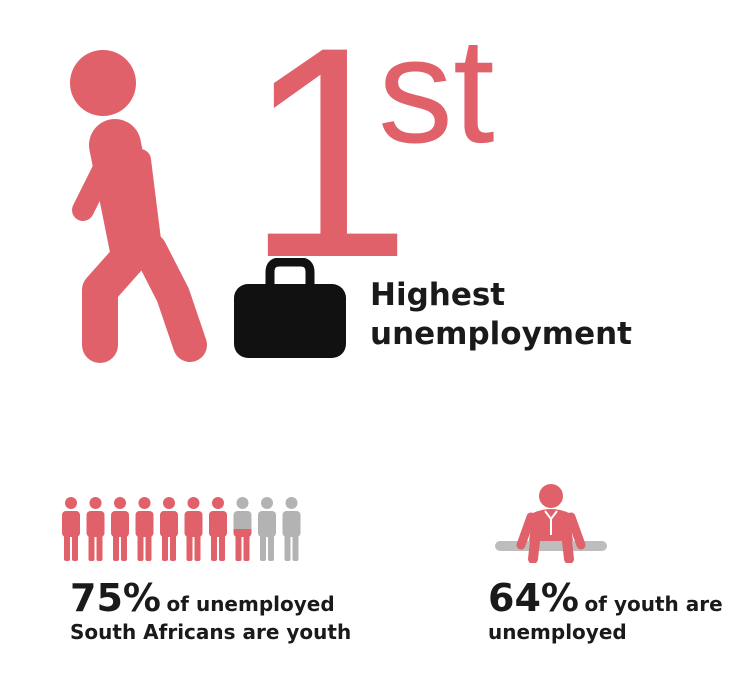 The width and height of the screenshot is (742, 686). What do you see at coordinates (436, 90) in the screenshot?
I see `rank-suffix: st` at bounding box center [436, 90].